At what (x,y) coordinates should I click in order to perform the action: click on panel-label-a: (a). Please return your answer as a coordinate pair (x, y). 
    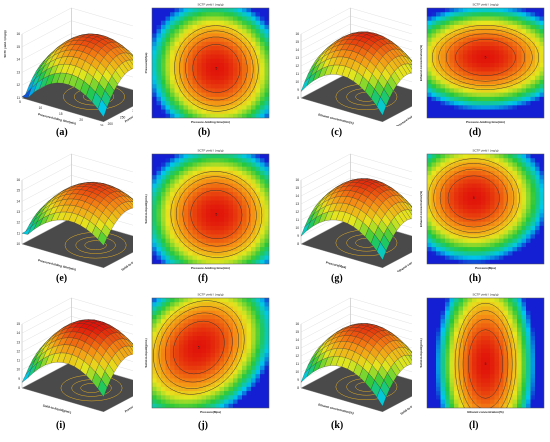
    Looking at the image, I should click on (62, 132).